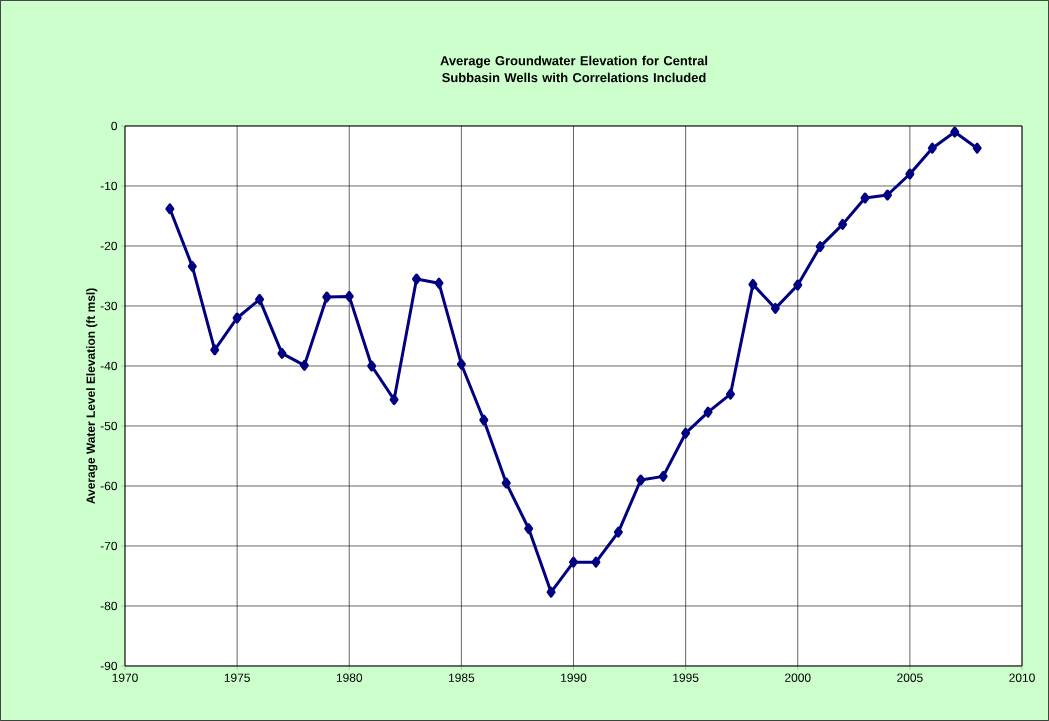 The image size is (1049, 721). What do you see at coordinates (349, 677) in the screenshot?
I see `x-tick-label: 1980` at bounding box center [349, 677].